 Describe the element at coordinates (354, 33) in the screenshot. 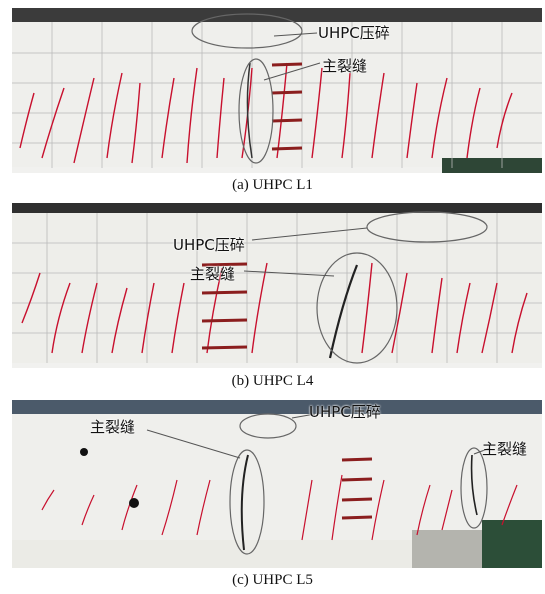

I see `crush-label-a: UHPC压碎` at that location.